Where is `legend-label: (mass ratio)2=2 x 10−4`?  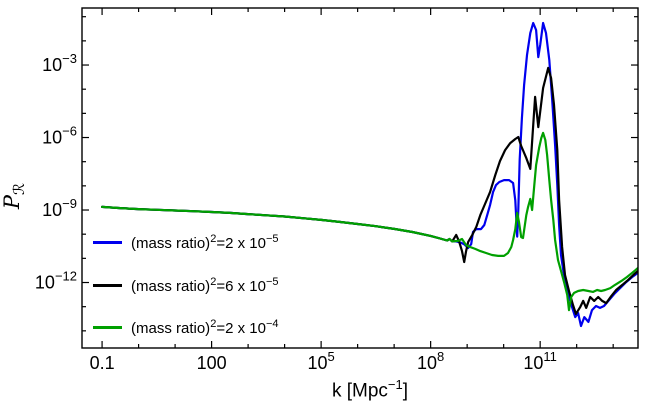 legend-label: (mass ratio)2=2 x 10−4 is located at coordinates (205, 327).